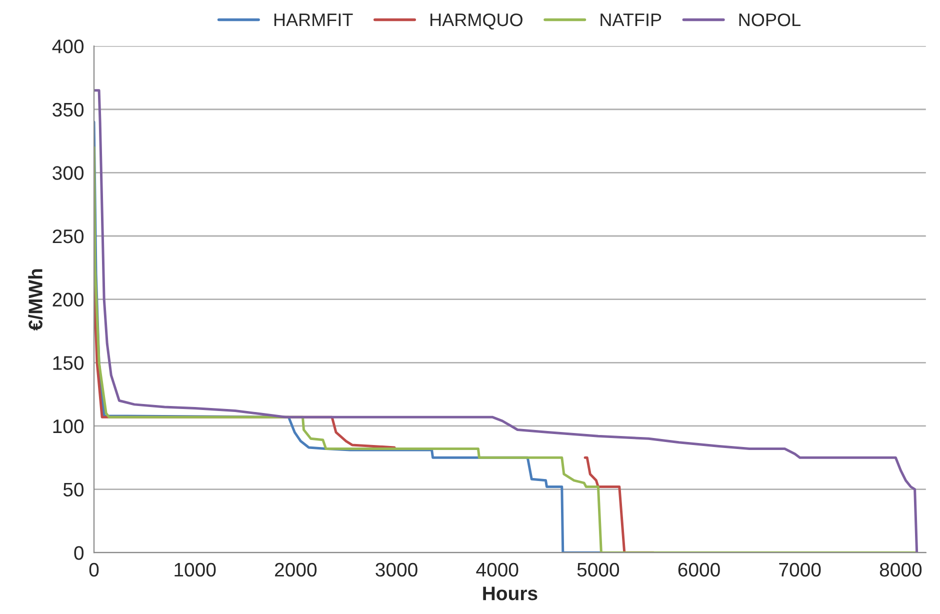  Describe the element at coordinates (510, 593) in the screenshot. I see `x-axis-title: Hours` at that location.